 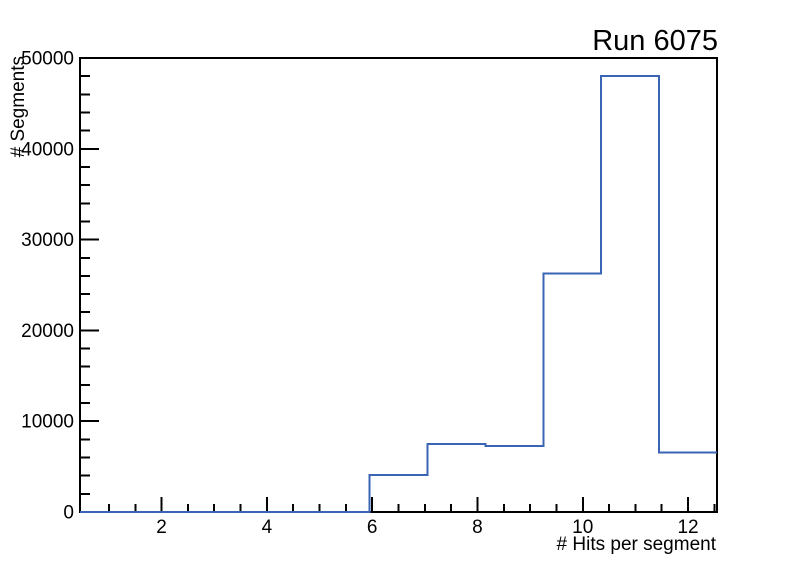 What do you see at coordinates (18, 106) in the screenshot?
I see `y-axis-title: # Segments` at bounding box center [18, 106].